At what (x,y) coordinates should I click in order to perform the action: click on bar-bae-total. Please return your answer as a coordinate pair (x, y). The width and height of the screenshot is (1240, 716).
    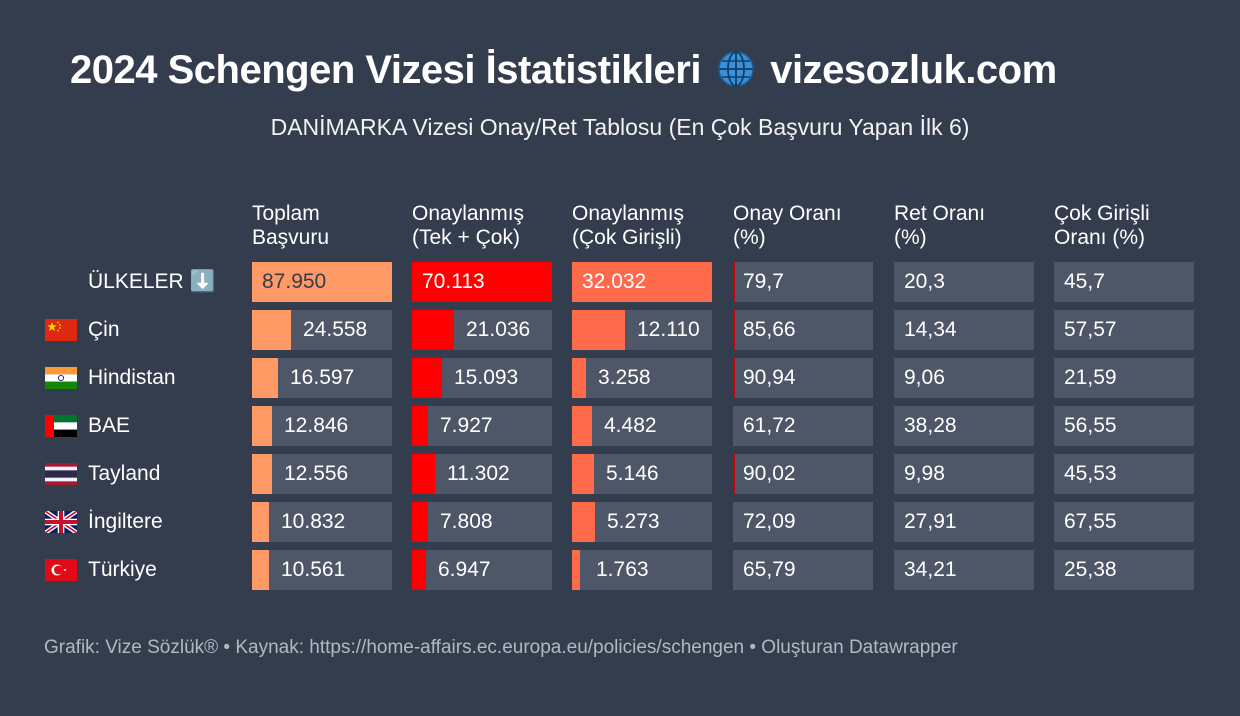
    Looking at the image, I should click on (262, 426).